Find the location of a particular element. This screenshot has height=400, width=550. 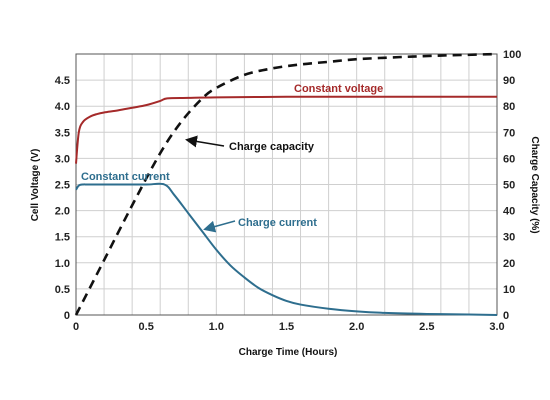

left-tick-label: 0.5 is located at coordinates (62, 290).